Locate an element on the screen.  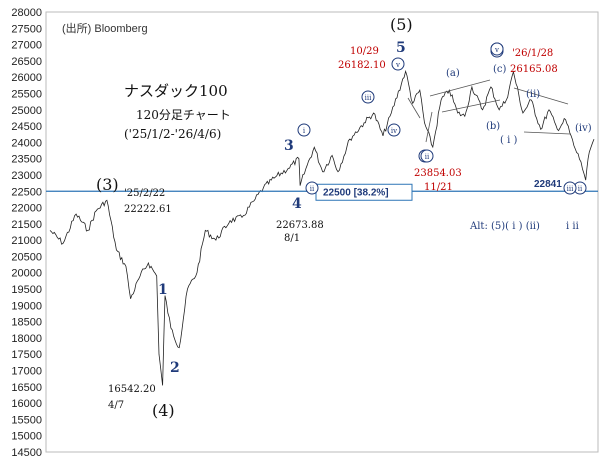
circled-wave-label: iv is located at coordinates (394, 130).